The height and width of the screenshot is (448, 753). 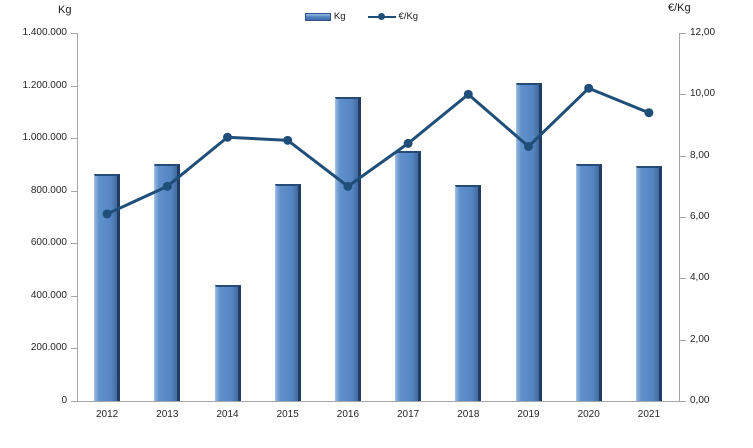 What do you see at coordinates (65, 10) in the screenshot?
I see `left-axis-title: Kg` at bounding box center [65, 10].